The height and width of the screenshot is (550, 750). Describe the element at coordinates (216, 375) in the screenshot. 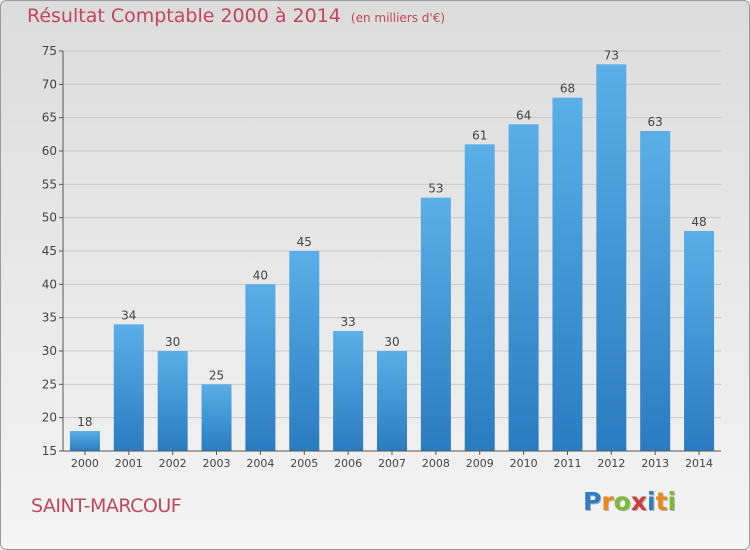

I see `data-label: 25` at that location.